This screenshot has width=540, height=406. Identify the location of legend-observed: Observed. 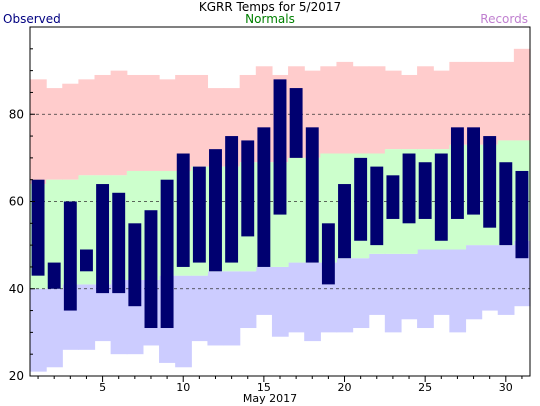
(32, 19).